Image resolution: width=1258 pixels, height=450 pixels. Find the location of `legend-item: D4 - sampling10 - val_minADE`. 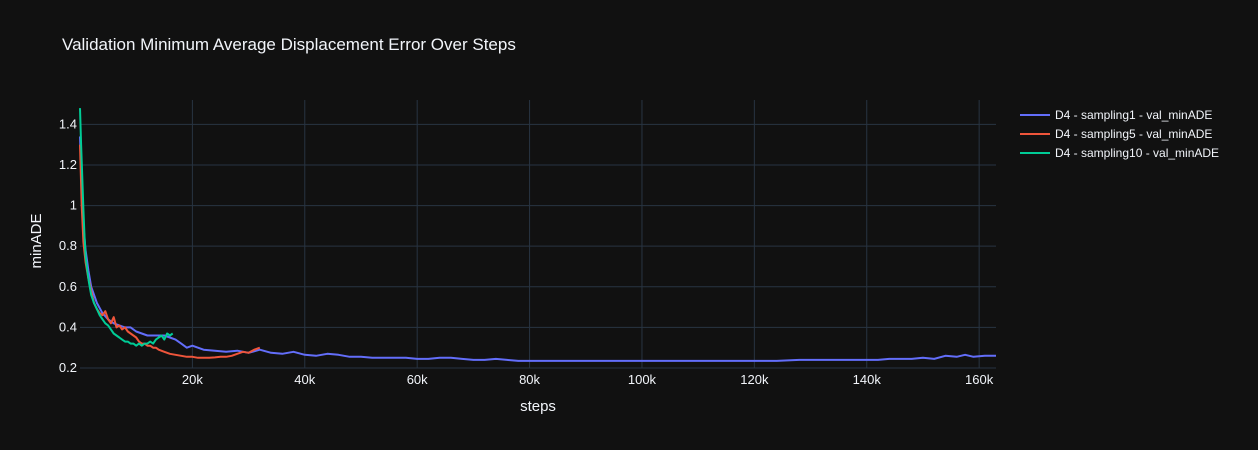

legend-item: D4 - sampling10 - val_minADE is located at coordinates (1119, 153).